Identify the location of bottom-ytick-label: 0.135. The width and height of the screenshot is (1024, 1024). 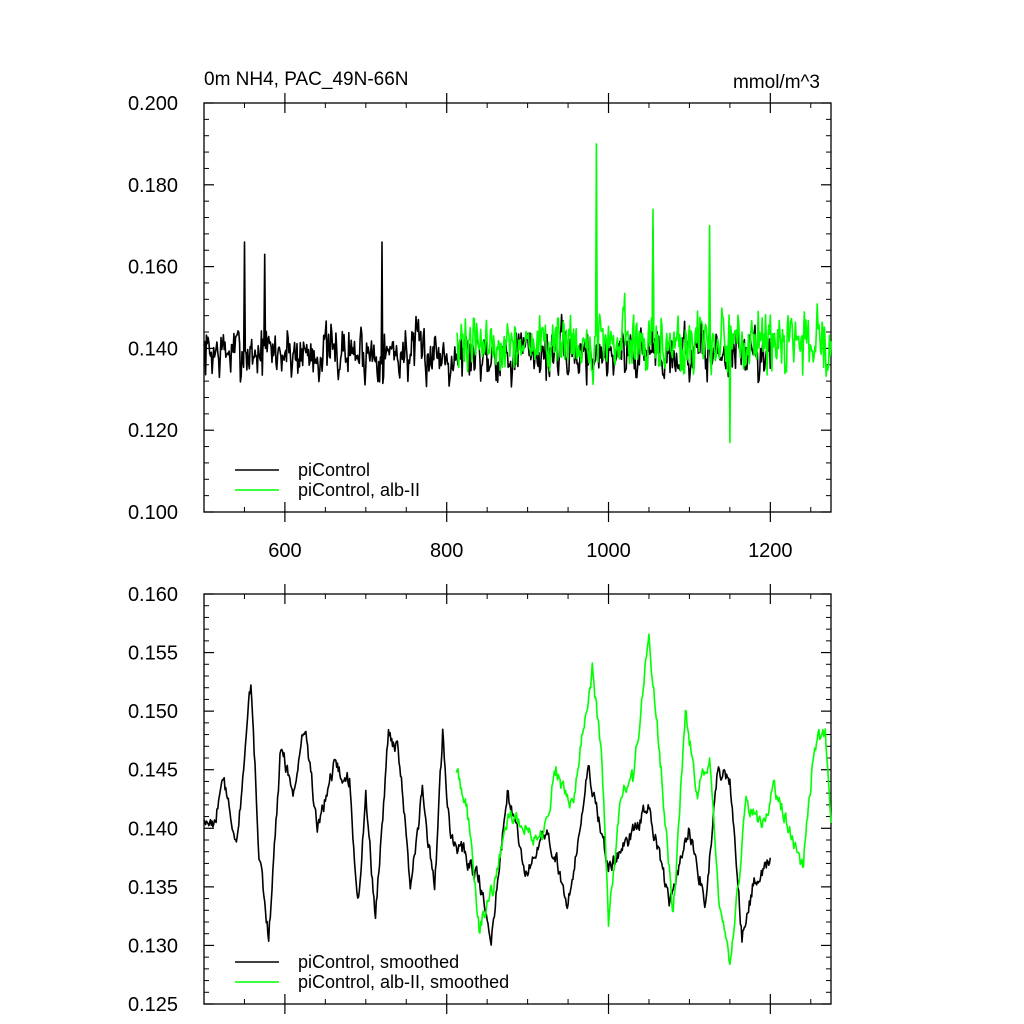
(153, 888).